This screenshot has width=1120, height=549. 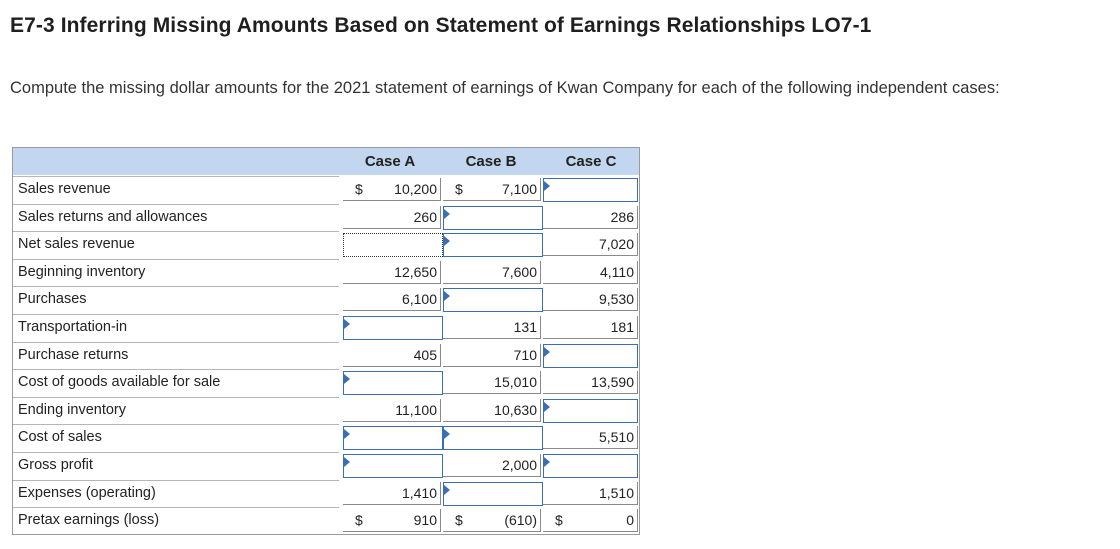 What do you see at coordinates (326, 493) in the screenshot?
I see `table-row: Expenses (operating) 1,410 1,510` at bounding box center [326, 493].